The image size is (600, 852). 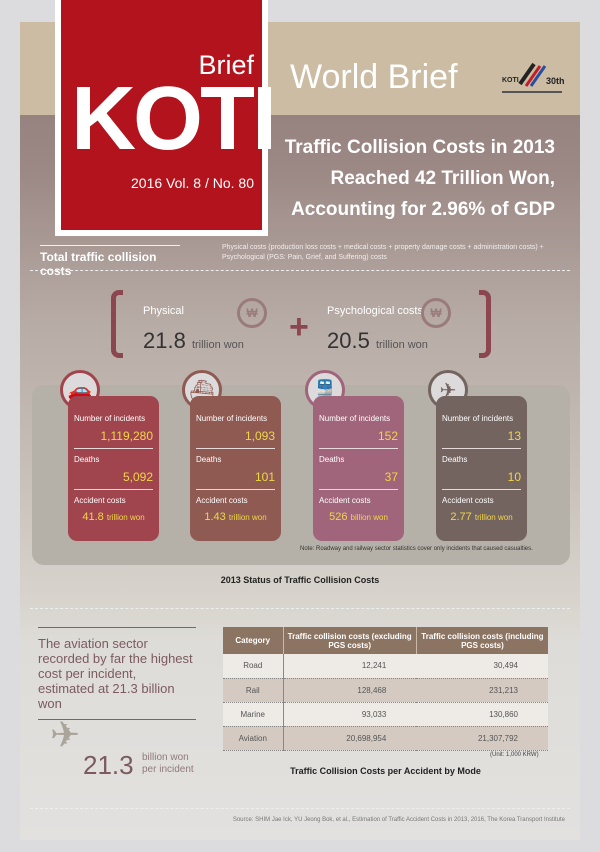 What do you see at coordinates (514, 755) in the screenshot?
I see `table-unit: (Unit: 1,000 KRW)` at bounding box center [514, 755].